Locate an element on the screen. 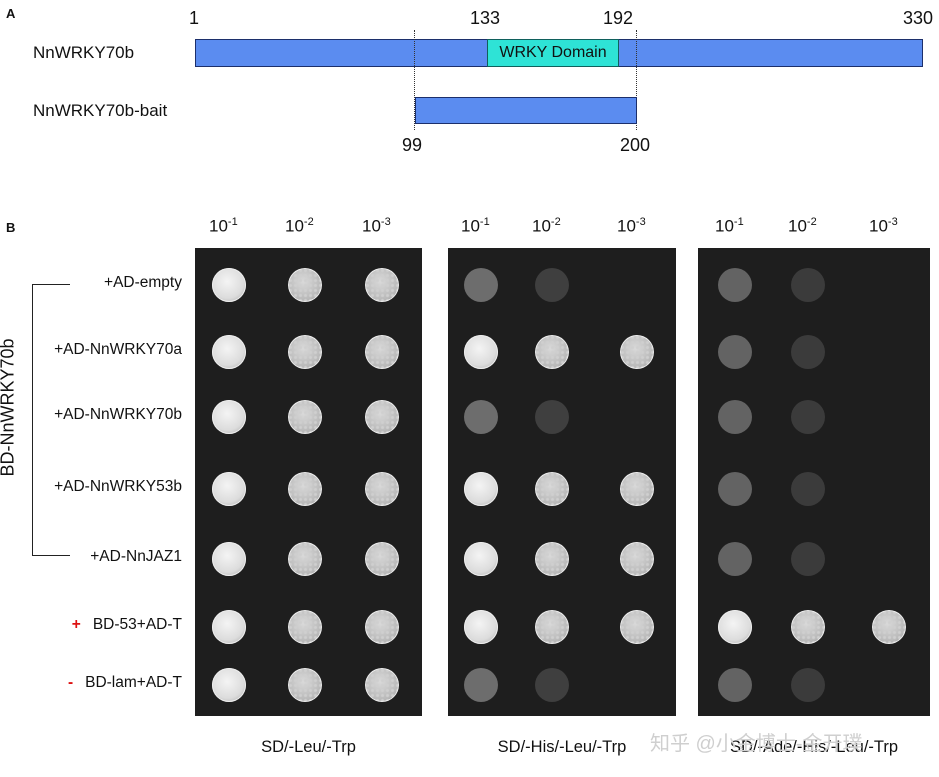 This screenshot has width=939, height=777. row-label: +AD-NnWRKY70a is located at coordinates (118, 350).